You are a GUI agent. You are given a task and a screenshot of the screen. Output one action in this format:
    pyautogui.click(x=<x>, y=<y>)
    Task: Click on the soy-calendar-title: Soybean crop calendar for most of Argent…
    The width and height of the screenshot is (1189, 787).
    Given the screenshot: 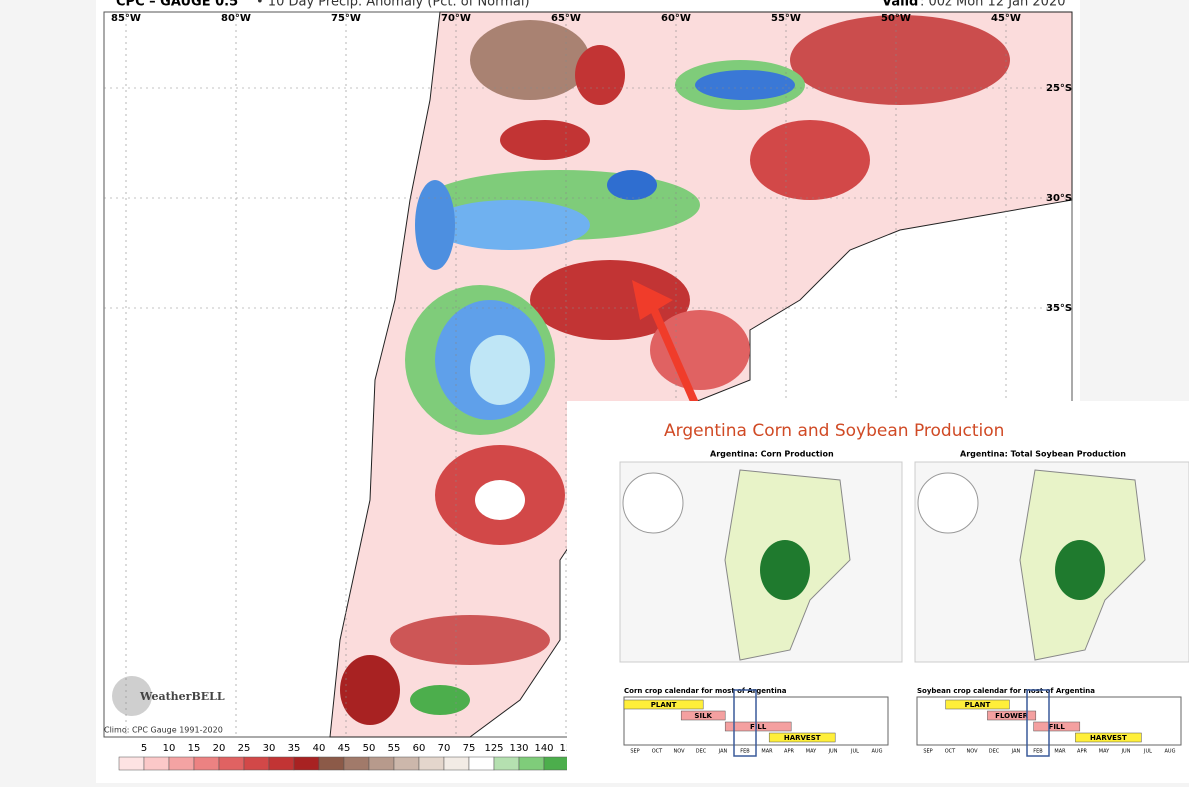 What is the action you would take?
    pyautogui.click(x=1006, y=691)
    